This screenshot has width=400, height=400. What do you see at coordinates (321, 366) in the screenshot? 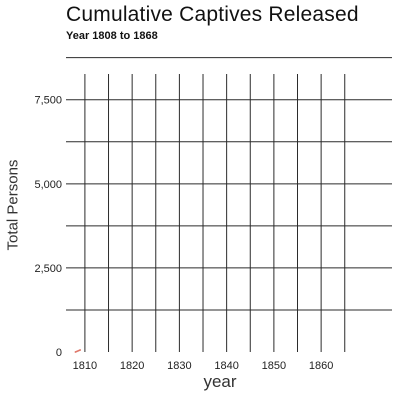
I see `x-tick-label: 1860` at bounding box center [321, 366].